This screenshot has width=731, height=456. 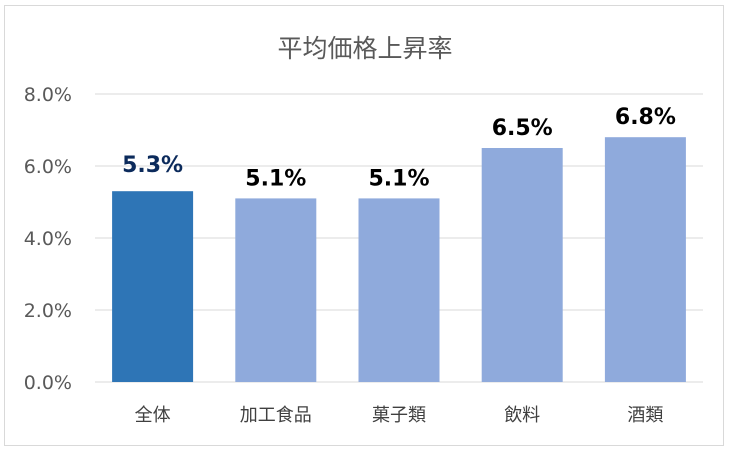 I want to click on y-tick-label: 8.0%, so click(x=48, y=95).